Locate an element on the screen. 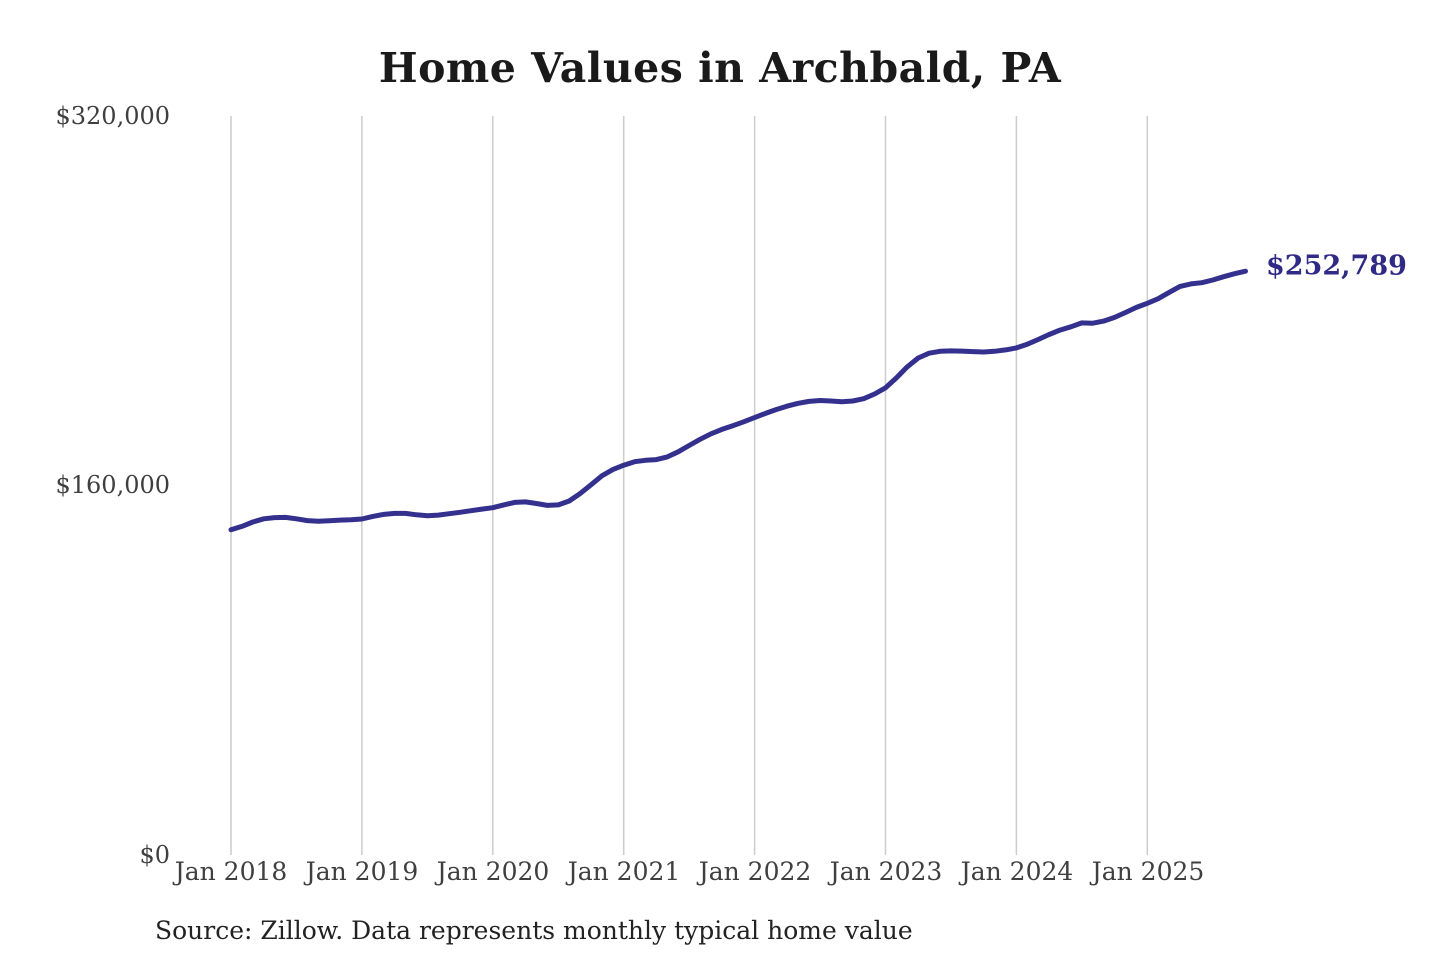 This screenshot has width=1440, height=960. x-tick-jan-2025: Jan 2025 is located at coordinates (1148, 871).